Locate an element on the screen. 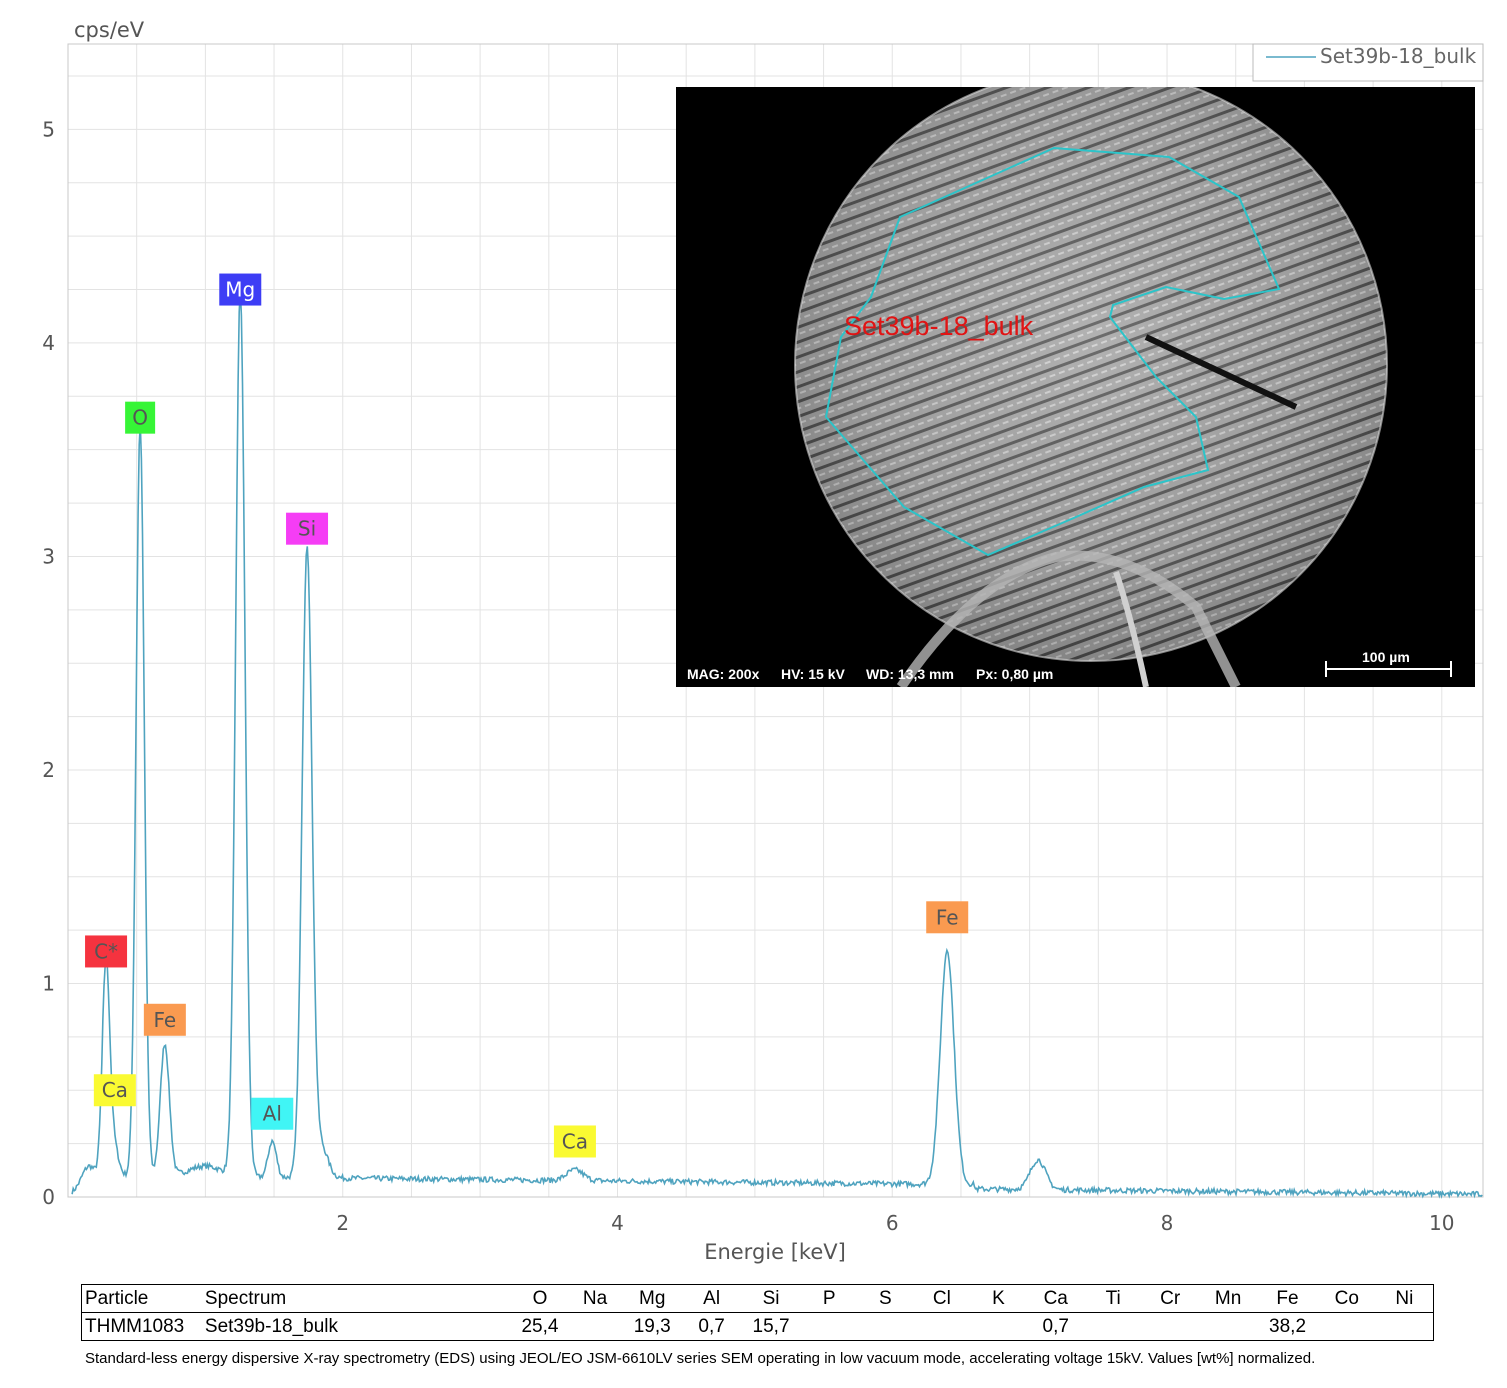 The height and width of the screenshot is (1388, 1507). col-header-cr: Cr is located at coordinates (1170, 1298).